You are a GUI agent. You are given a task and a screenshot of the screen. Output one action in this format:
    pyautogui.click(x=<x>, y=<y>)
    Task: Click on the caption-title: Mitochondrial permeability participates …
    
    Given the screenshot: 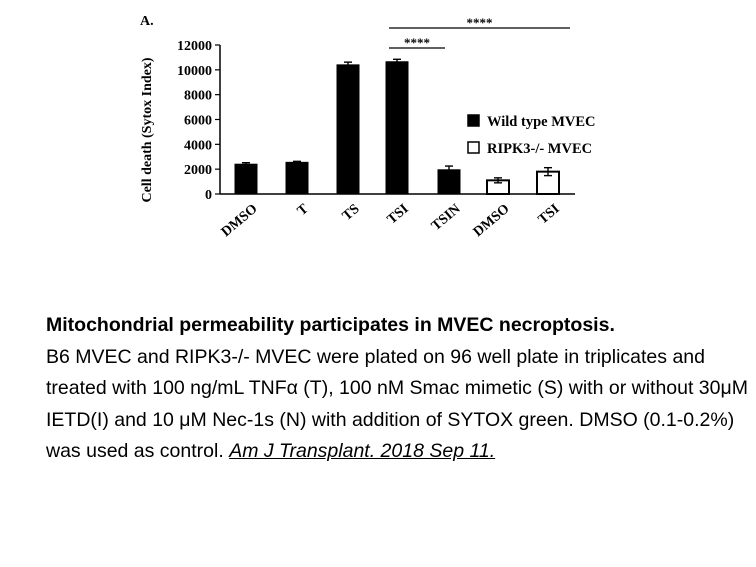 What is the action you would take?
    pyautogui.click(x=330, y=325)
    